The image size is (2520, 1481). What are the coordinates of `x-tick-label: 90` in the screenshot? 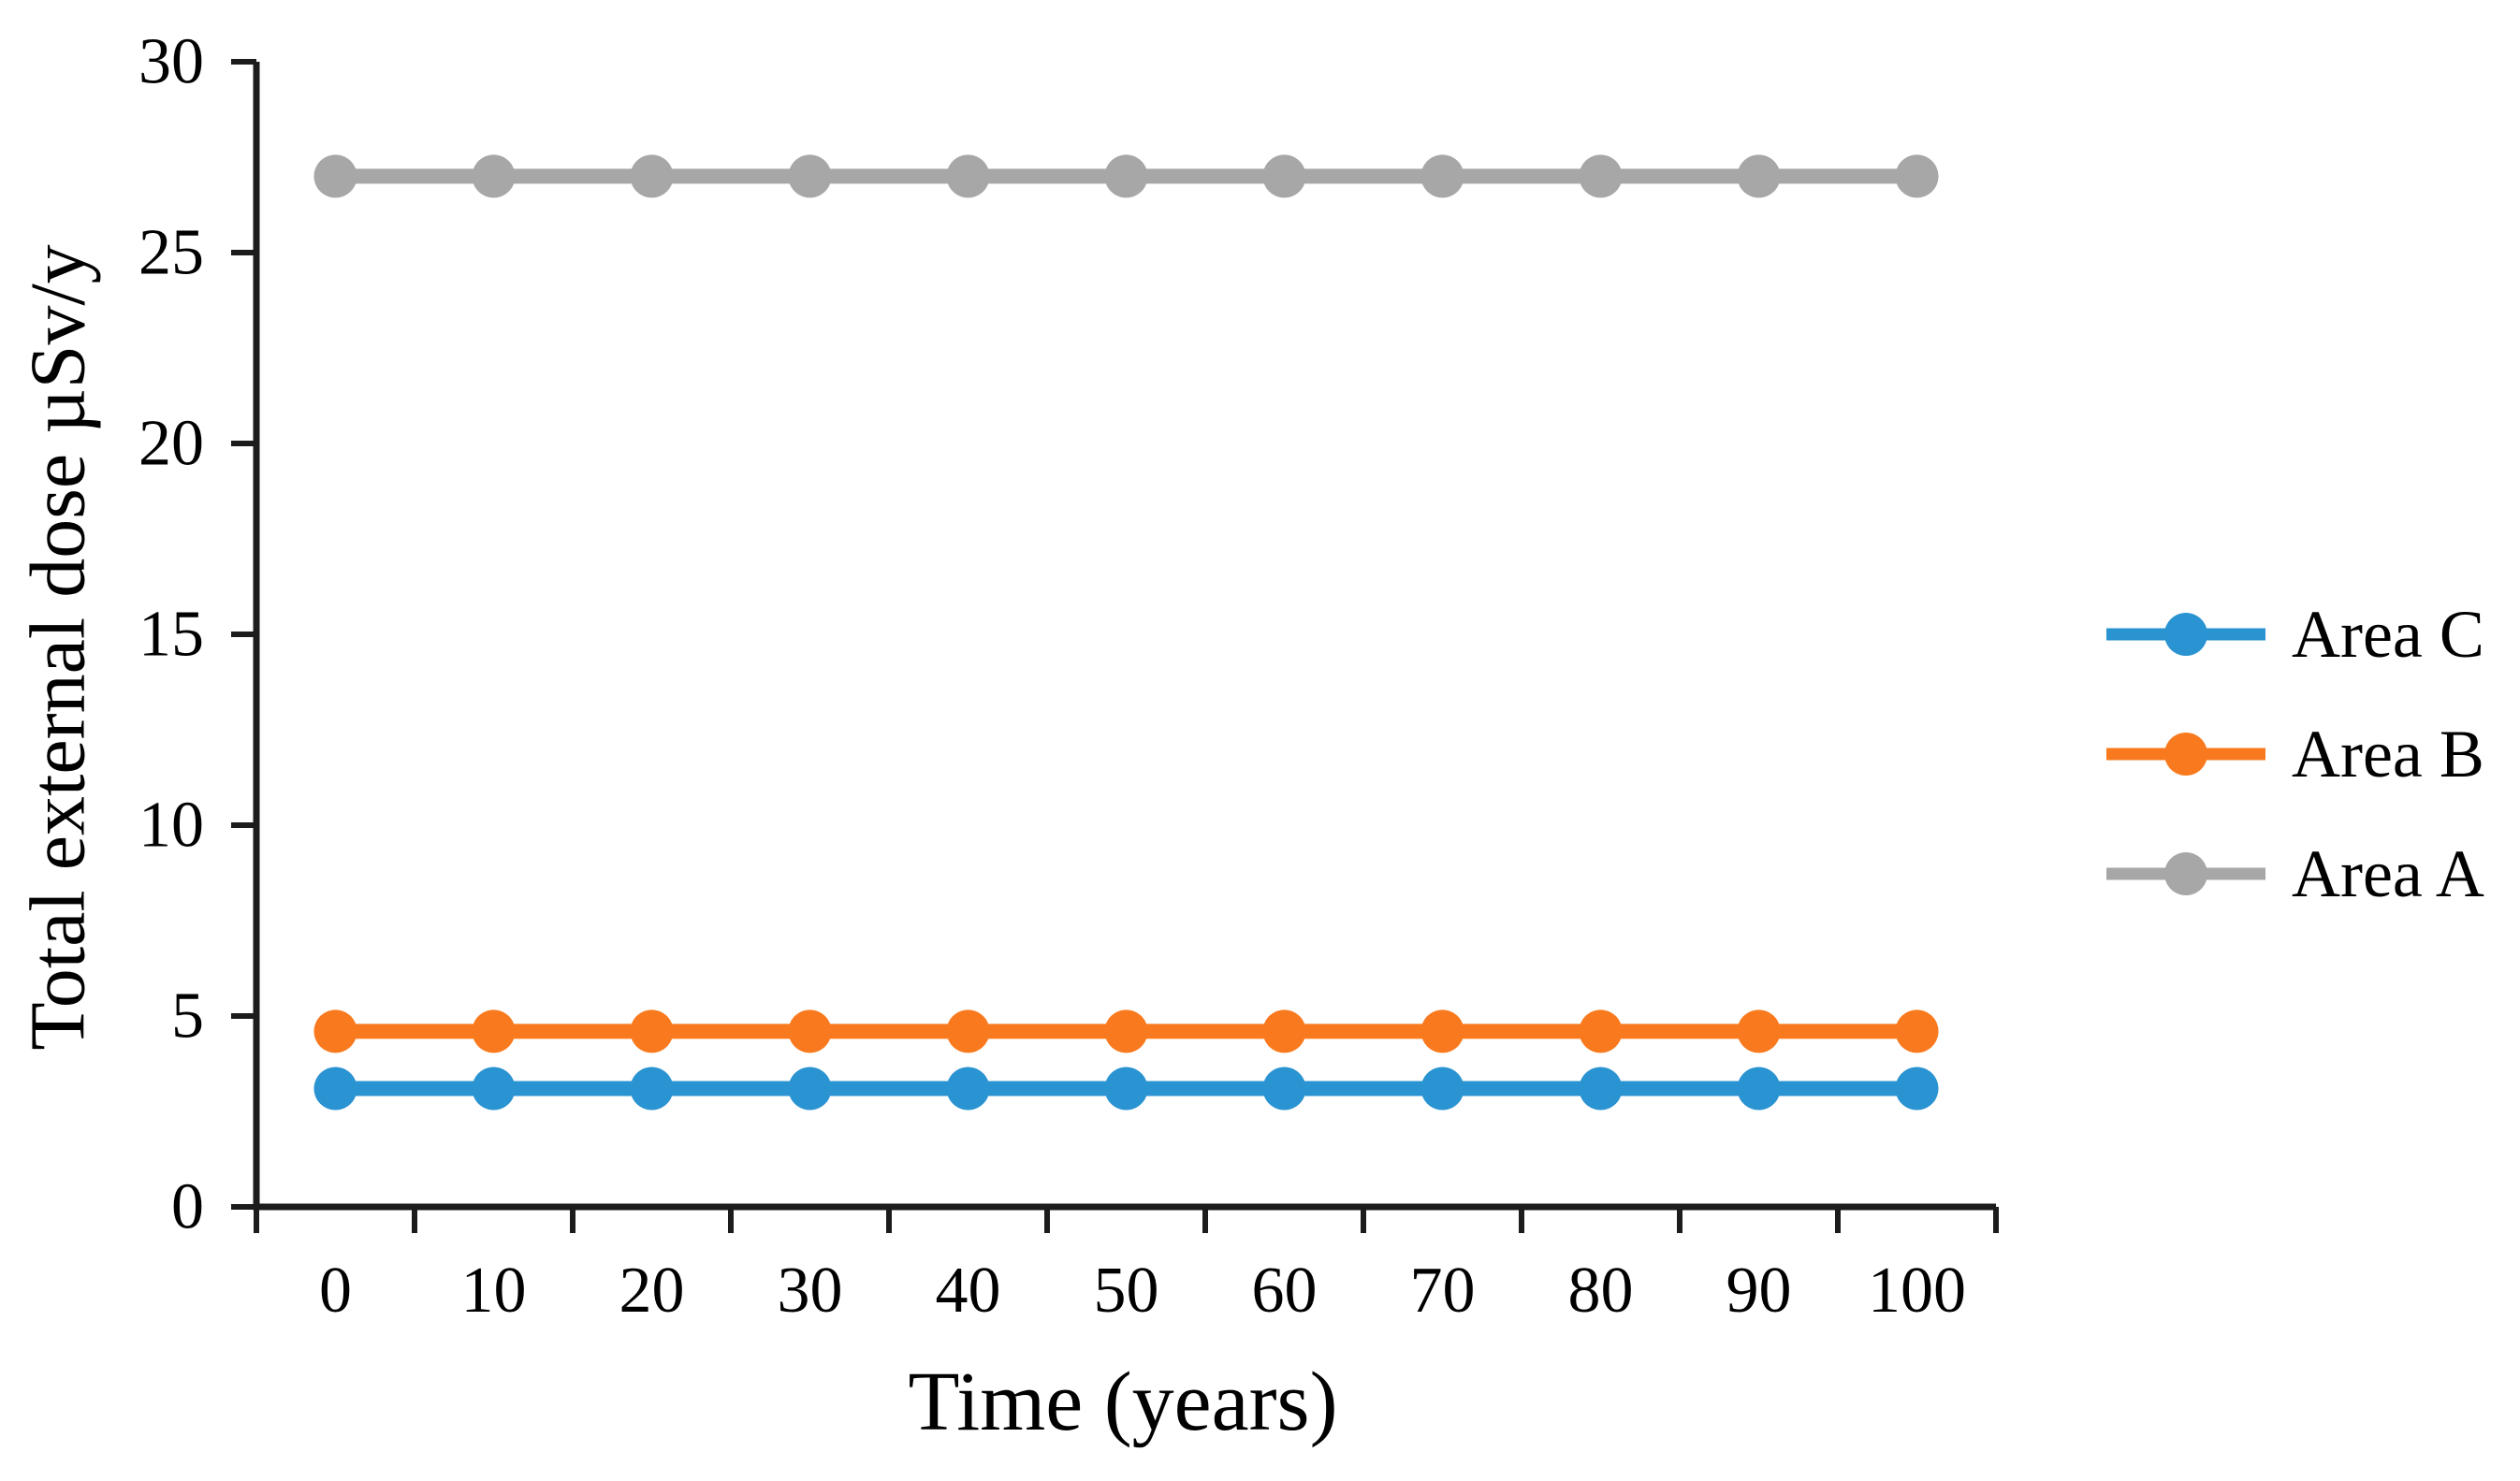 It's located at (1759, 1291).